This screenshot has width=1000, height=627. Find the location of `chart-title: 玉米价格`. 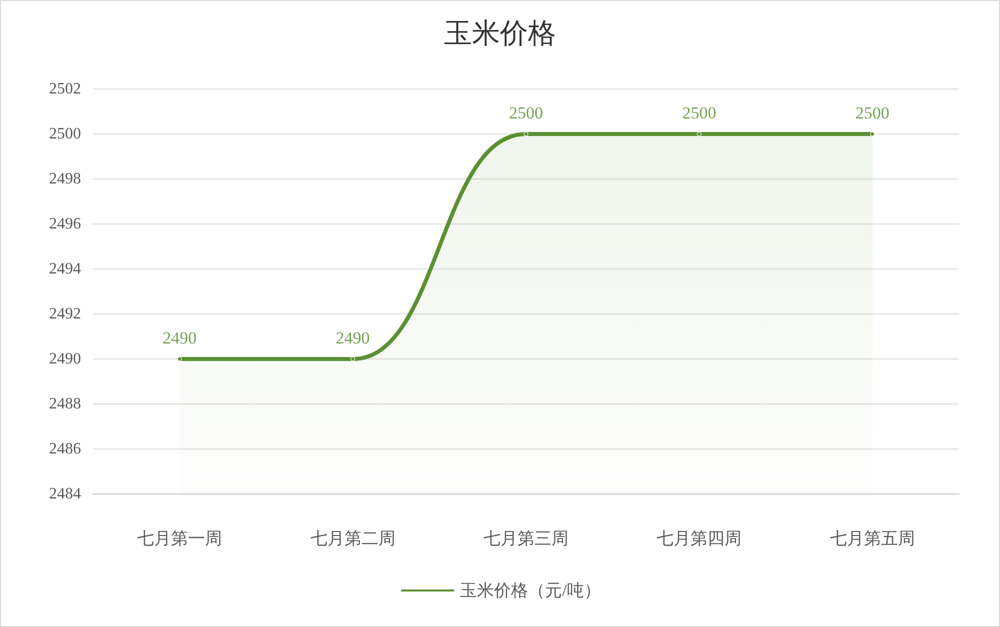

chart-title: 玉米价格 is located at coordinates (500, 34).